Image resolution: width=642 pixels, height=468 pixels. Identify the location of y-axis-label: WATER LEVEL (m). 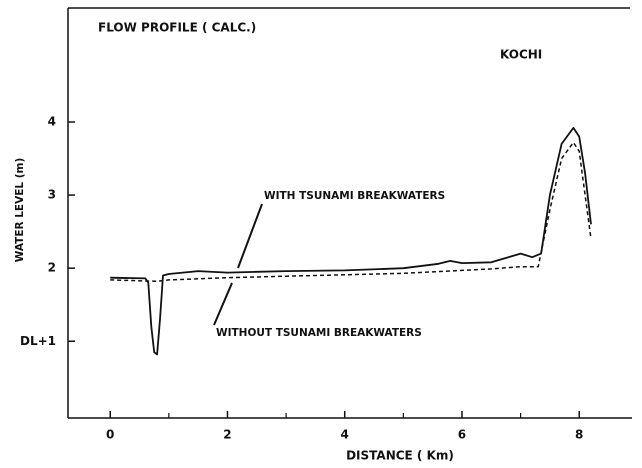
(20, 210).